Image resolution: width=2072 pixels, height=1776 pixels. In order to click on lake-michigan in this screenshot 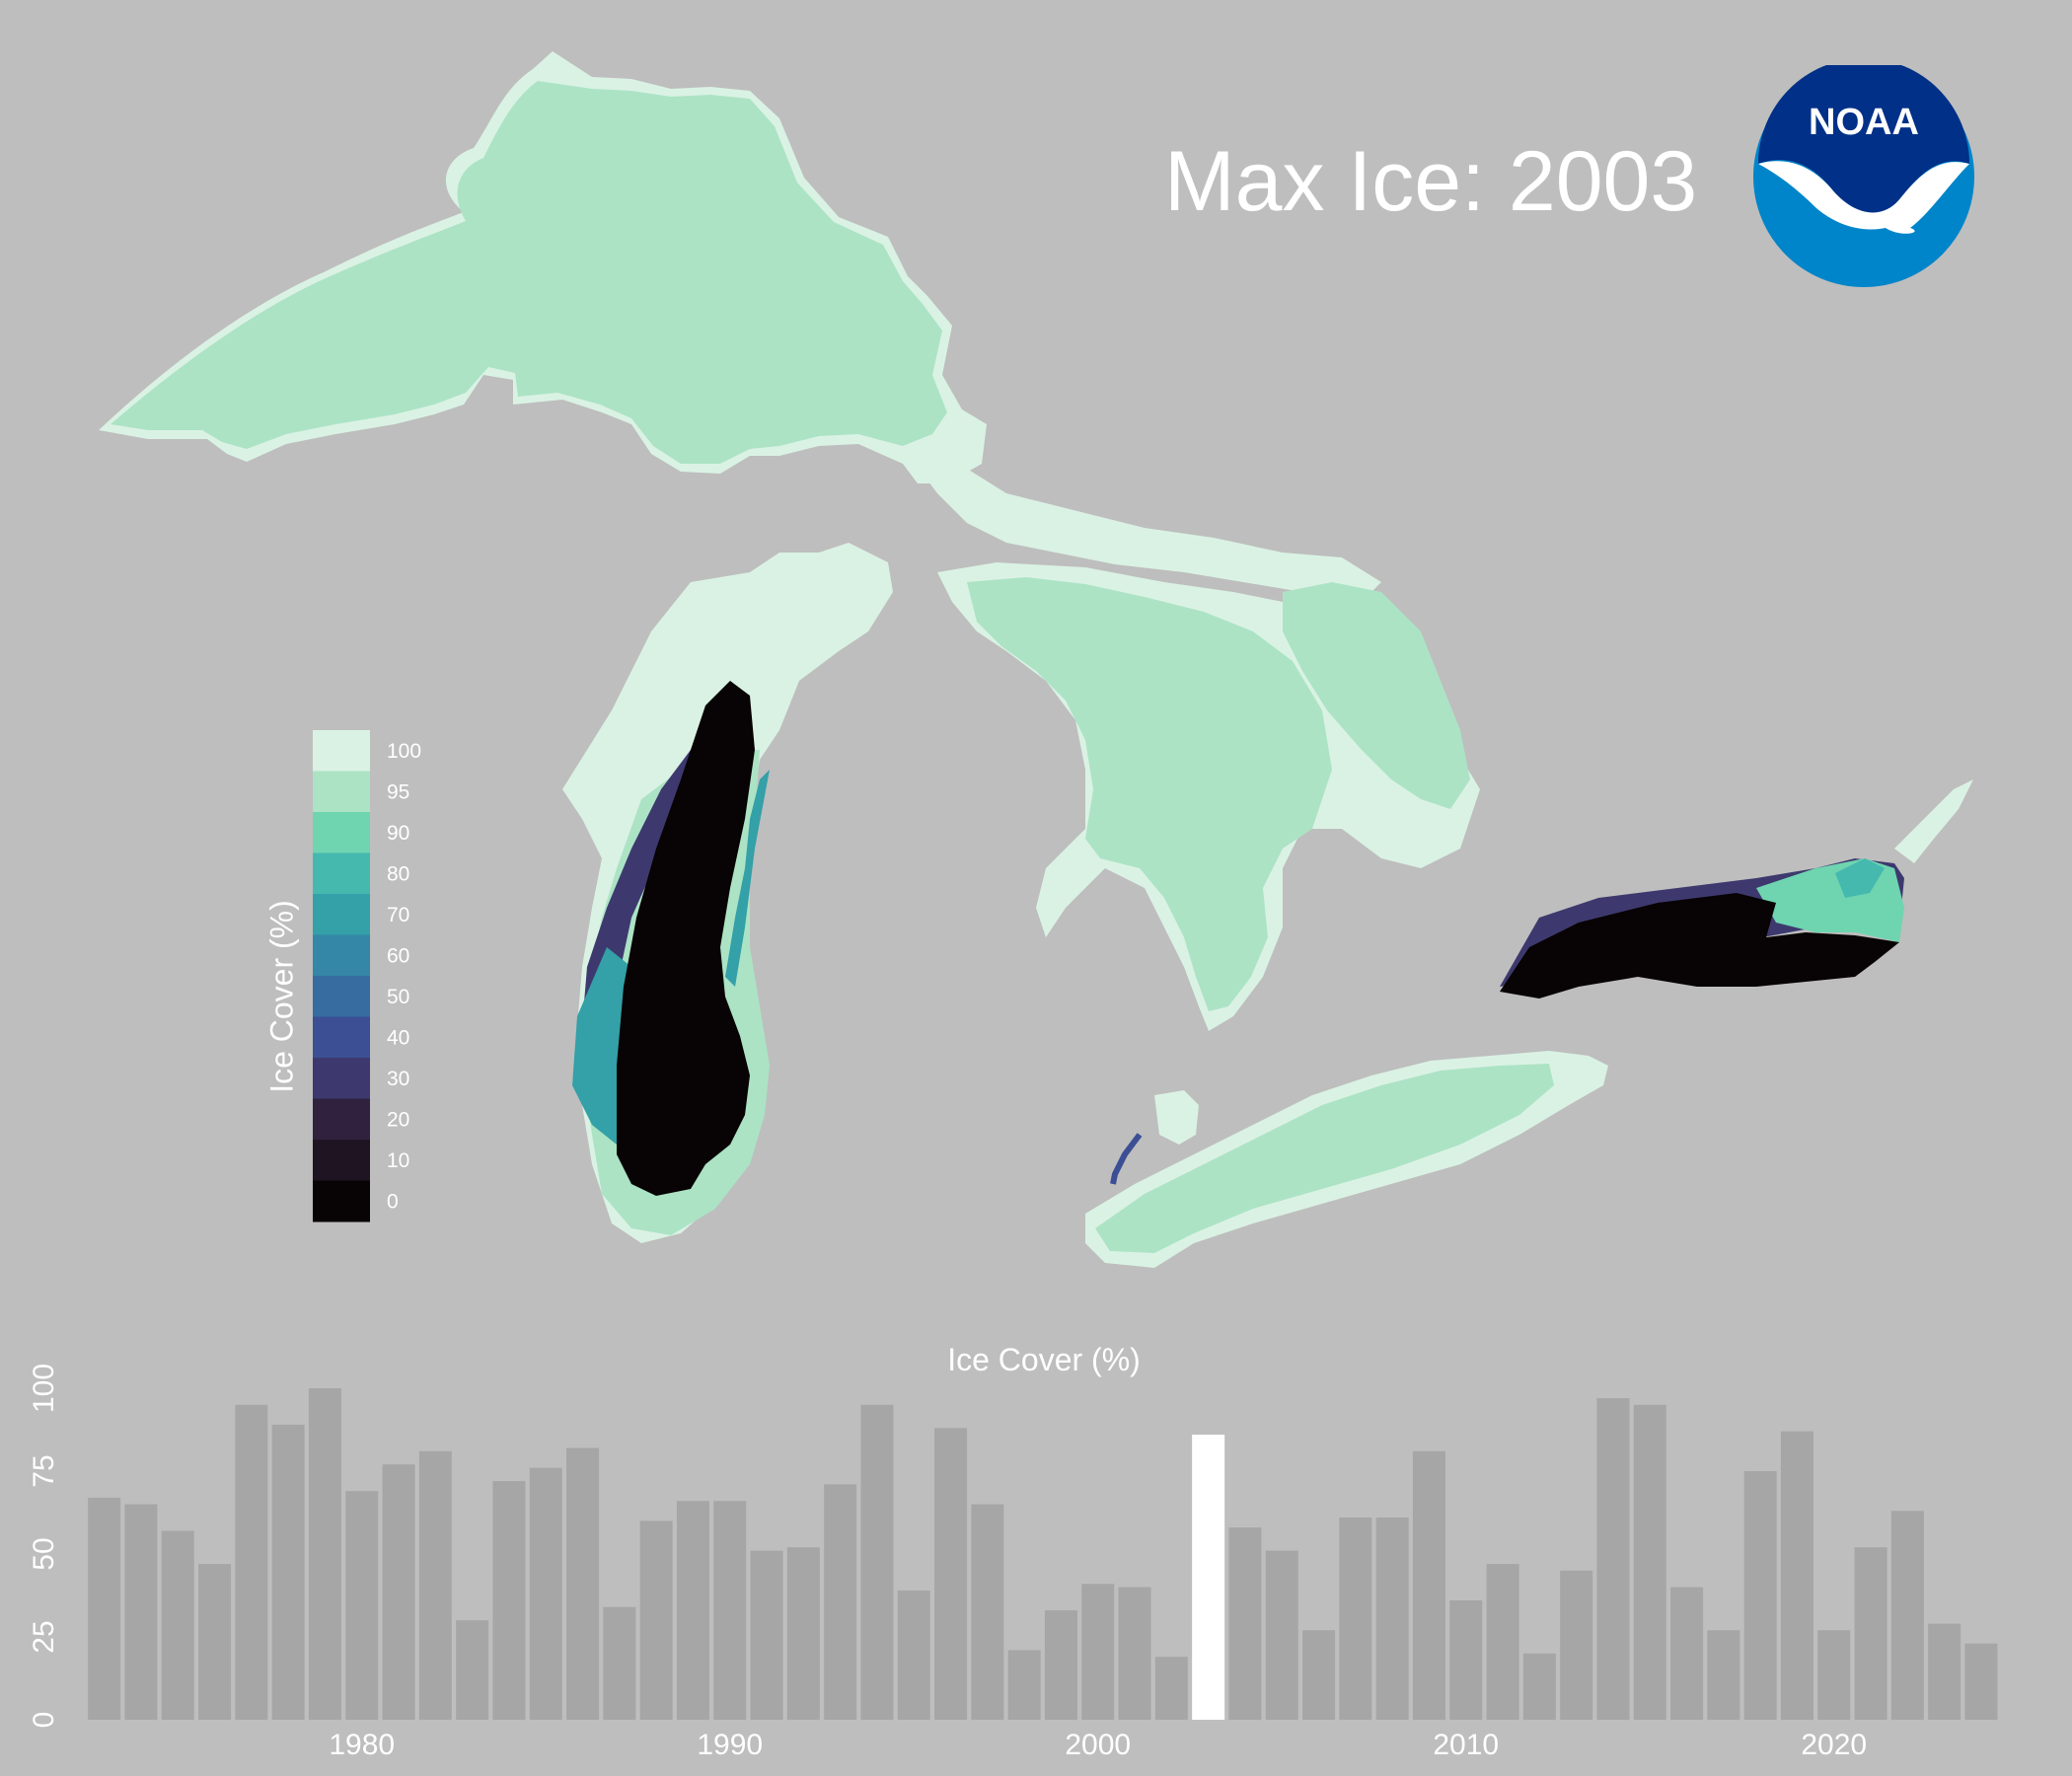, I will do `click(728, 893)`.